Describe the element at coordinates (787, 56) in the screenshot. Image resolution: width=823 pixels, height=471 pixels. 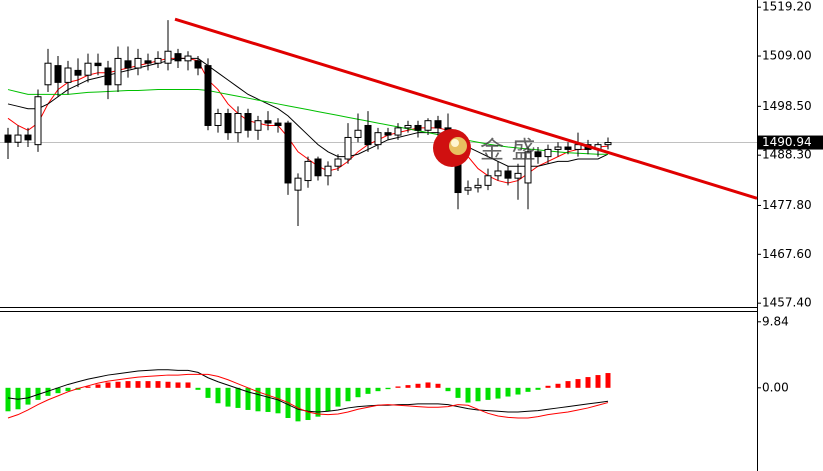
I see `y-tick-label: 1509.00` at that location.